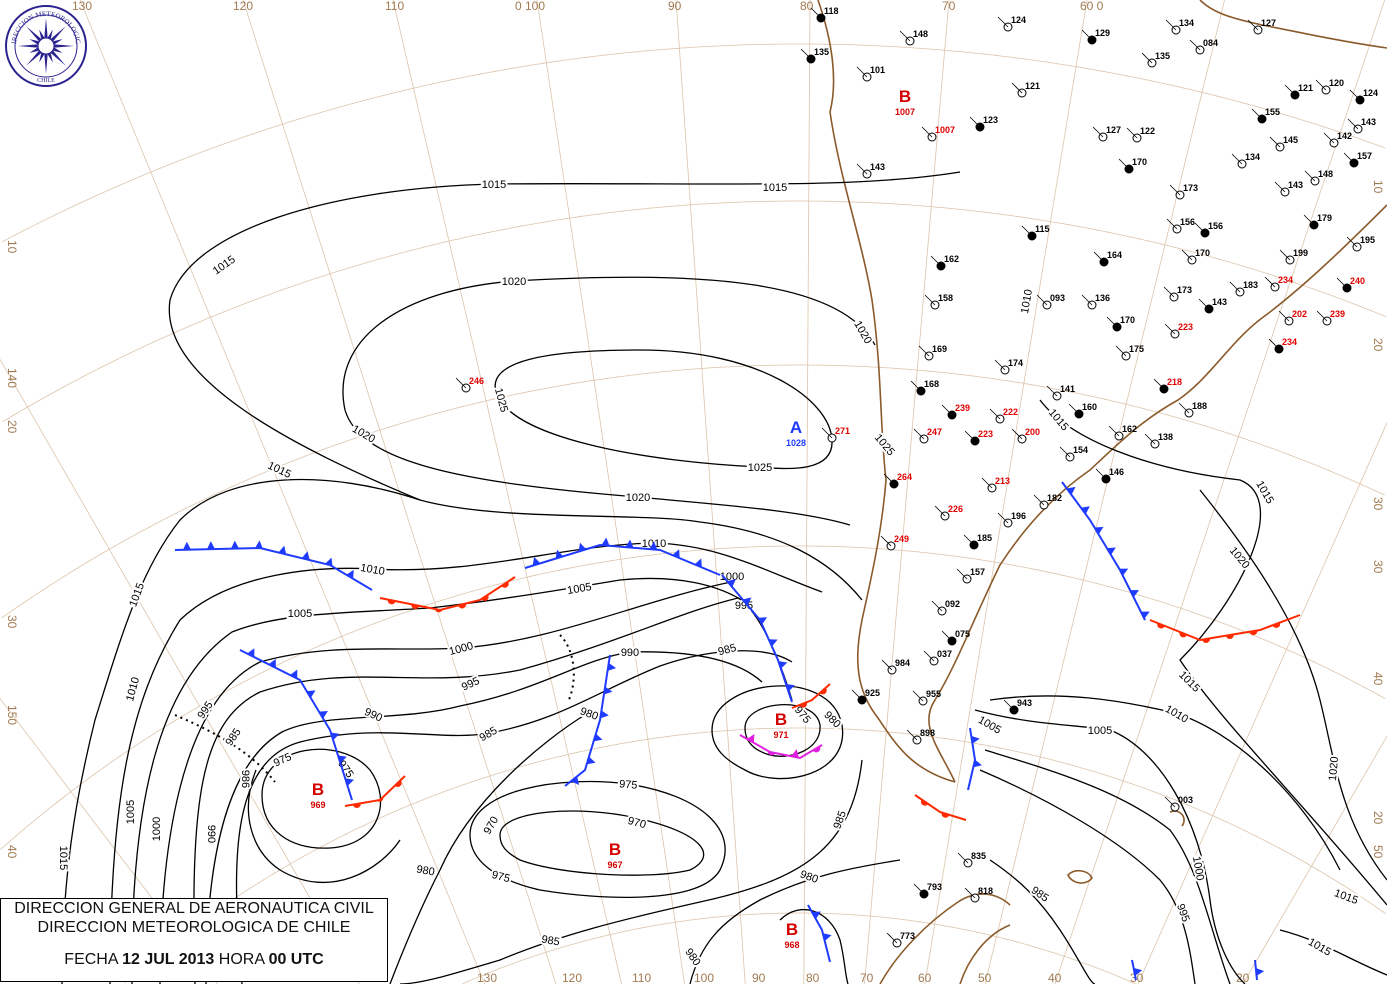 The width and height of the screenshot is (1387, 984). What do you see at coordinates (1129, 429) in the screenshot?
I see `station-pressure: 162` at bounding box center [1129, 429].